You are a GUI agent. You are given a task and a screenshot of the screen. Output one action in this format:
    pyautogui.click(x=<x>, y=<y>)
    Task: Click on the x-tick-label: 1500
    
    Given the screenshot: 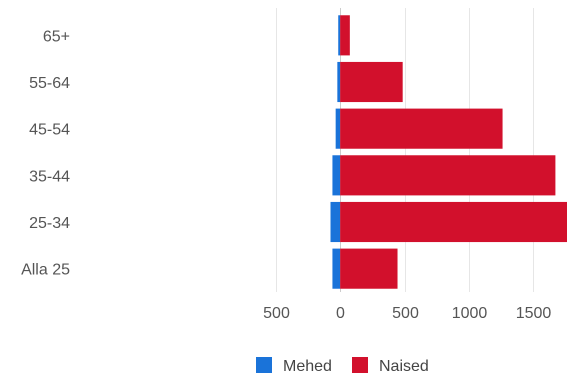 What is the action you would take?
    pyautogui.click(x=534, y=313)
    